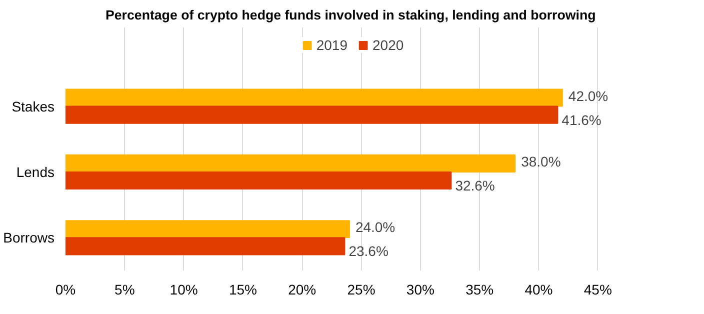 The image size is (704, 314). Describe the element at coordinates (420, 290) in the screenshot. I see `x-tick-label: 30%` at that location.